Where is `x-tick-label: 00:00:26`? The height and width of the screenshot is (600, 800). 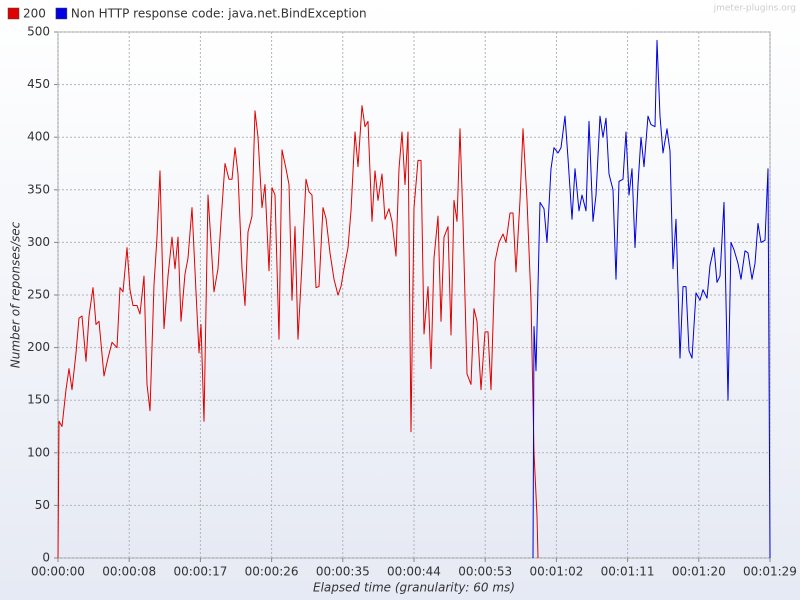 x-tick-label: 00:00:26 is located at coordinates (272, 572).